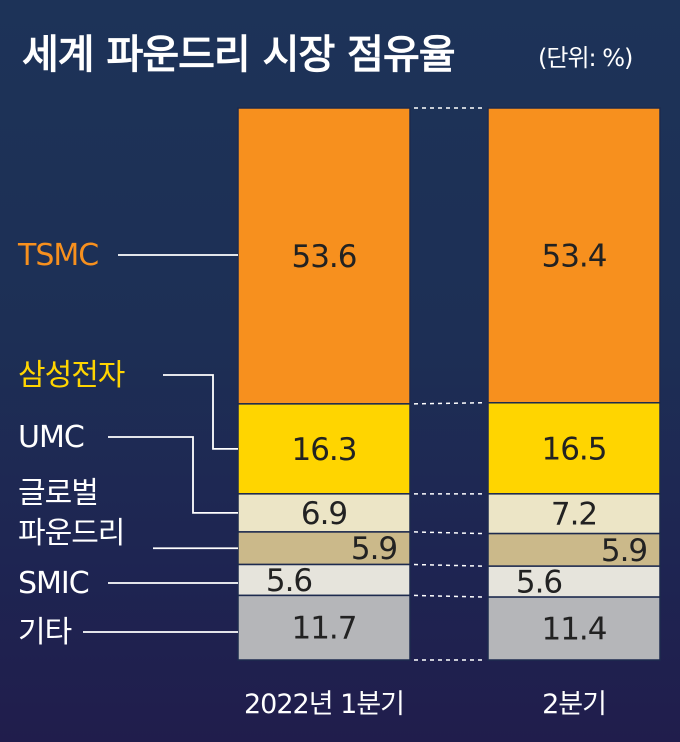 This screenshot has width=680, height=742. I want to click on value-label: 16.5, so click(573, 449).